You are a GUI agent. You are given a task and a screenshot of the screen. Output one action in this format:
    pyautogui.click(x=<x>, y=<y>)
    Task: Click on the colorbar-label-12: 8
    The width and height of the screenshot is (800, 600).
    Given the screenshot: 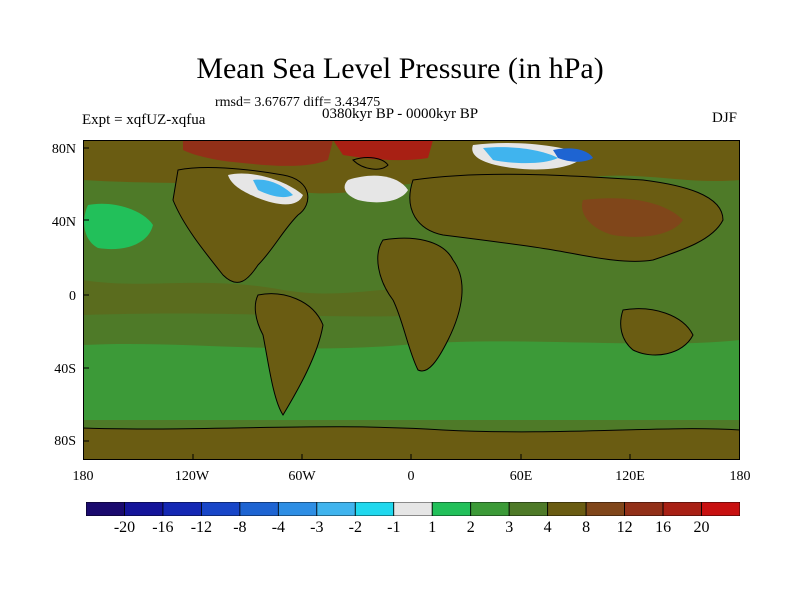 What is the action you would take?
    pyautogui.click(x=586, y=527)
    